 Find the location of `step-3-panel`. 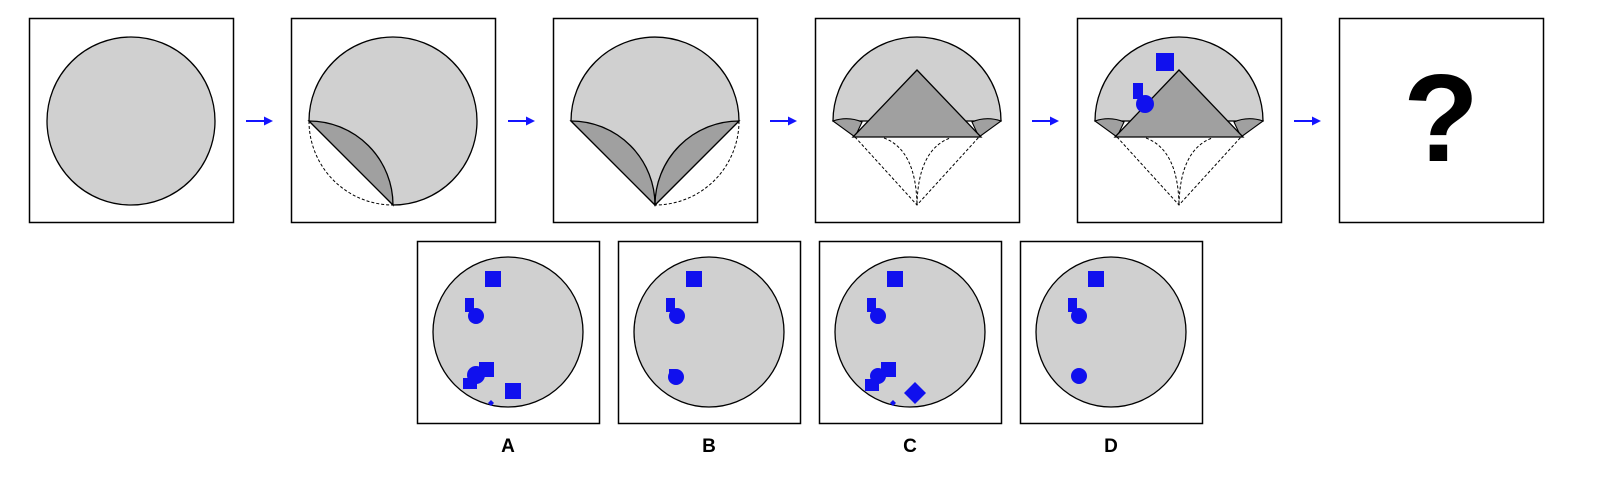

step-3-panel is located at coordinates (655, 120).